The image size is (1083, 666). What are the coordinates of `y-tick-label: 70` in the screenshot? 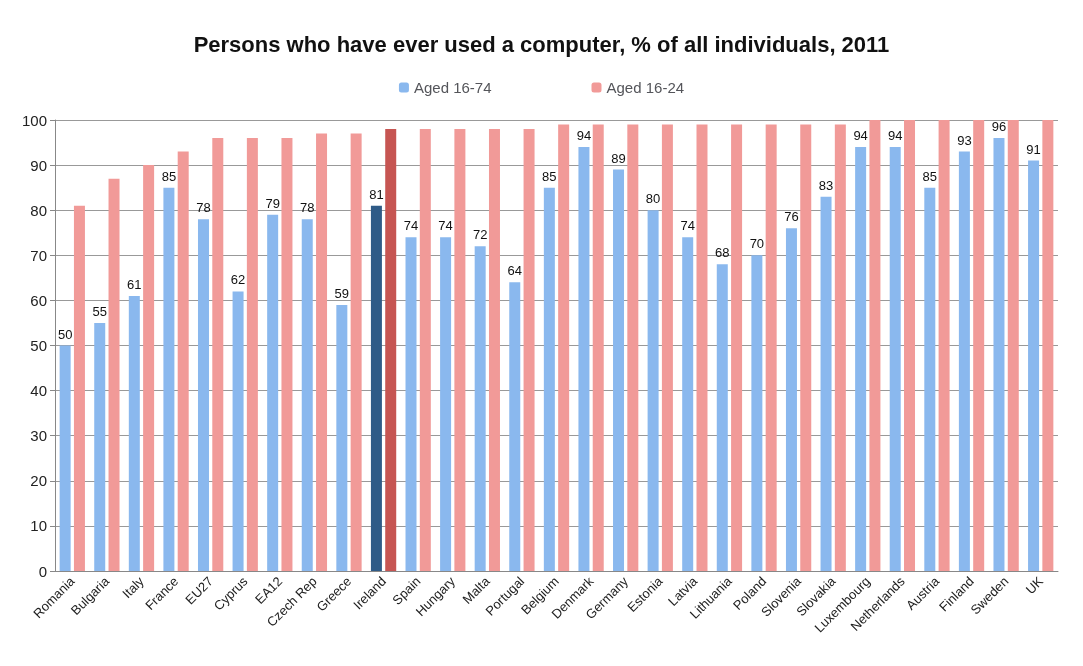 It's located at (38, 255).